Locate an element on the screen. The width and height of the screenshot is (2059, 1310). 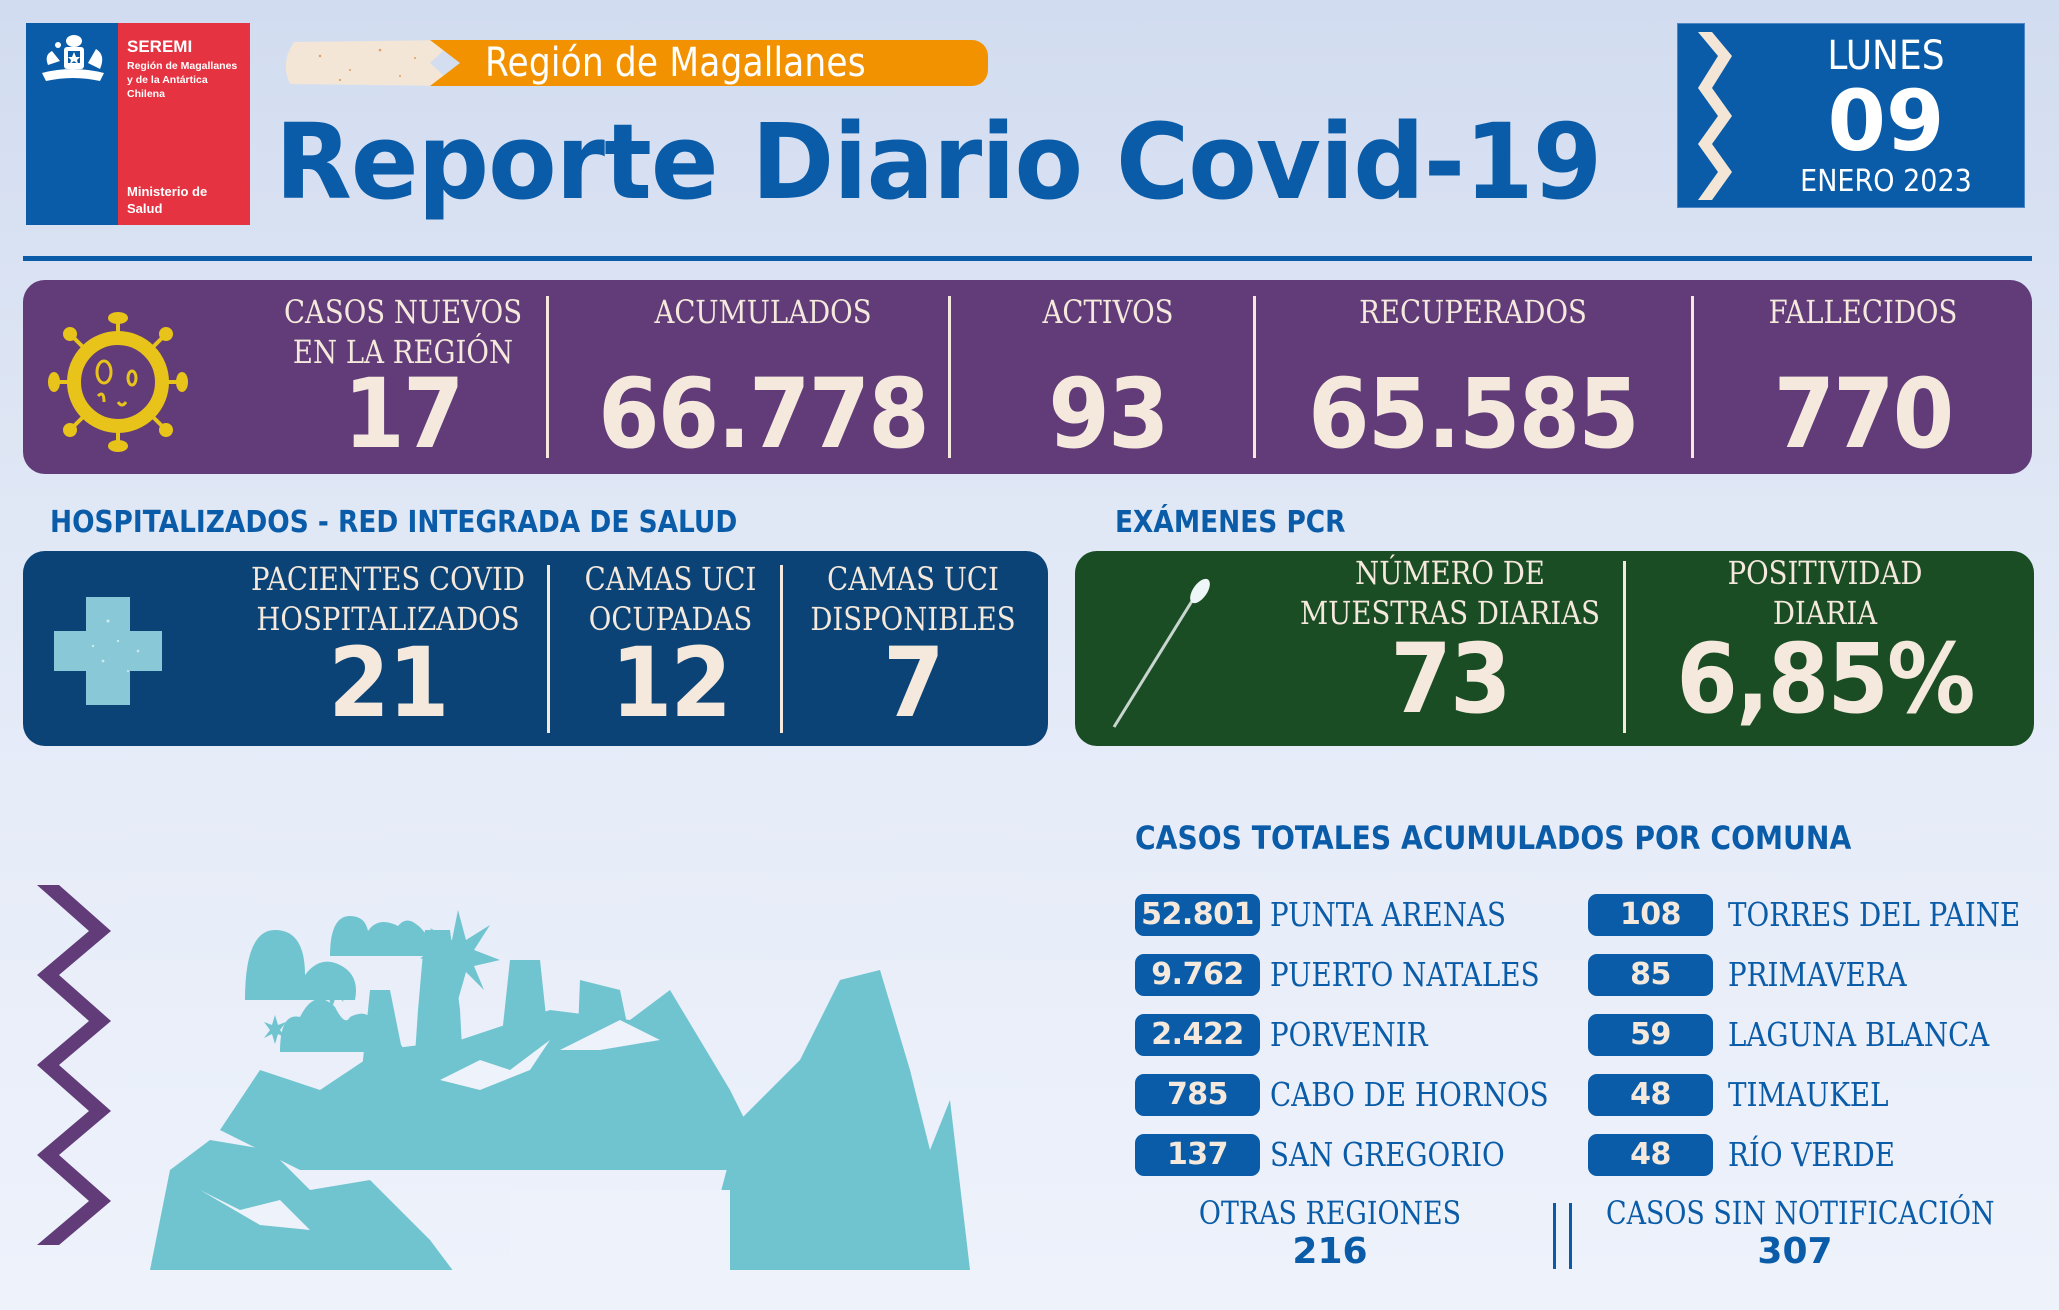
stat-value: 66.778 is located at coordinates (764, 414).